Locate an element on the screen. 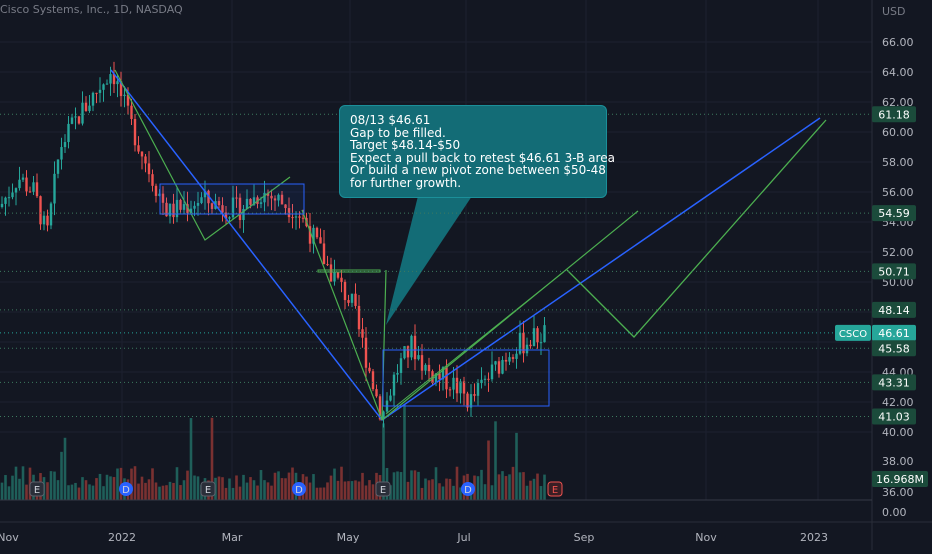 This screenshot has height=554, width=932. price-axis-label-text: 43.31 is located at coordinates (894, 382).